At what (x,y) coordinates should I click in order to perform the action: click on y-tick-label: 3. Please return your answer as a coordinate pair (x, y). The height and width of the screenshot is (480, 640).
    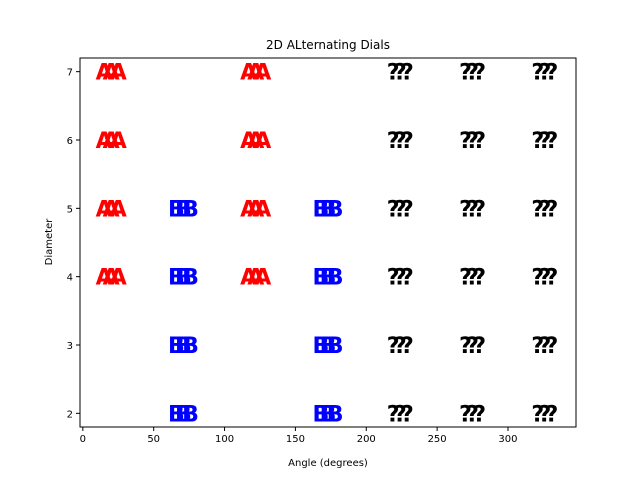
    Looking at the image, I should click on (70, 346).